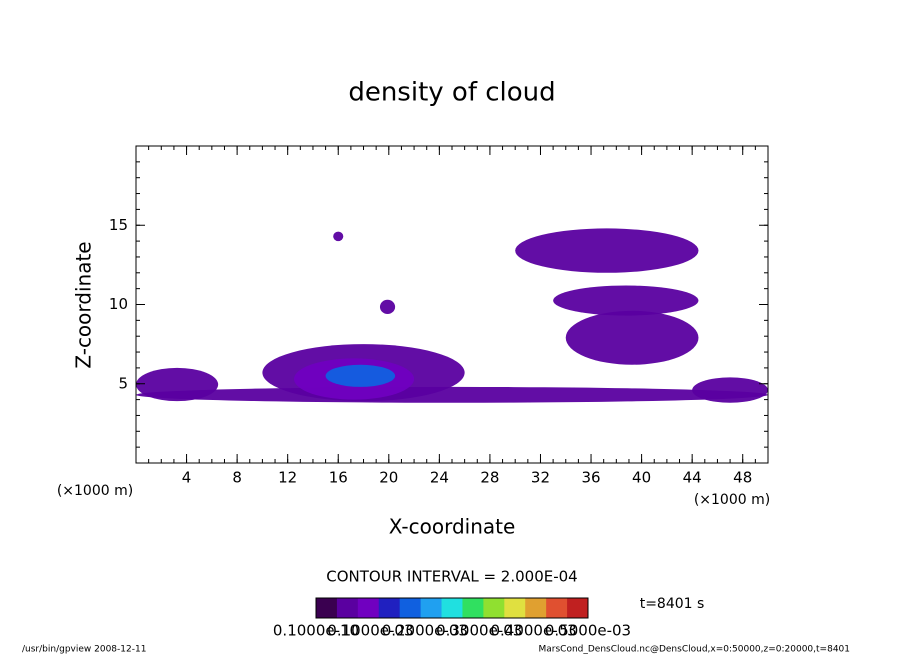 The width and height of the screenshot is (904, 654). I want to click on x-tick-label: 8, so click(237, 478).